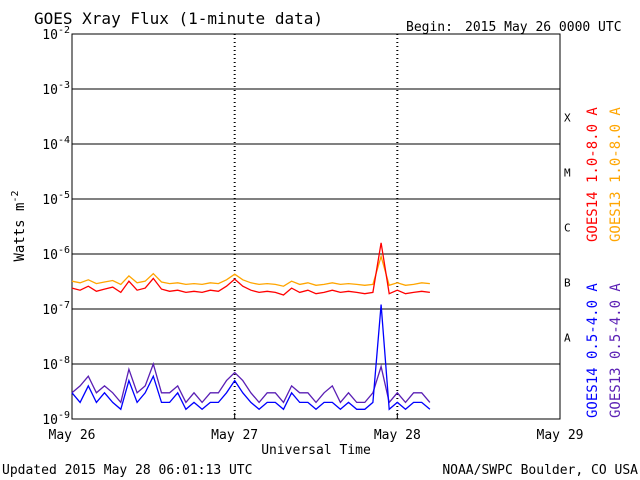  What do you see at coordinates (397, 435) in the screenshot?
I see `x-tick-label: May 28` at bounding box center [397, 435].